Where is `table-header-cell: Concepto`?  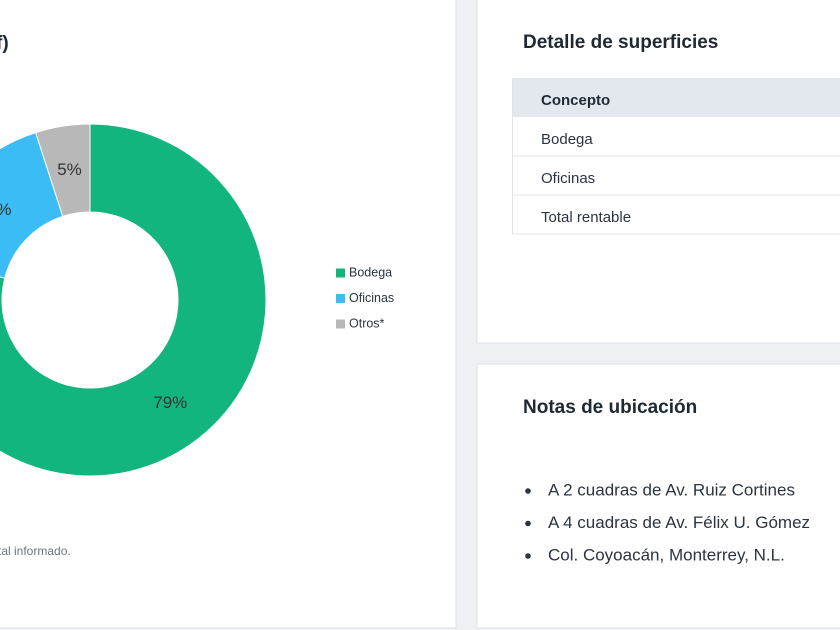 table-header-cell: Concepto is located at coordinates (575, 100).